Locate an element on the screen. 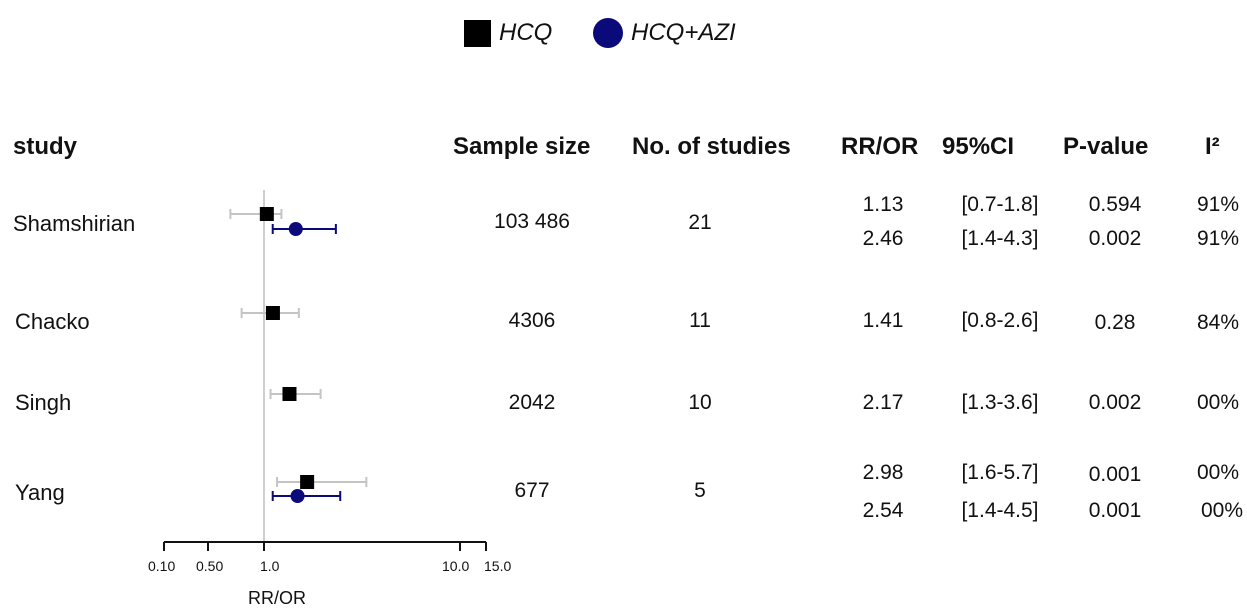 This screenshot has width=1247, height=610. legend: HCQ HCQ+AZI is located at coordinates (623, 32).